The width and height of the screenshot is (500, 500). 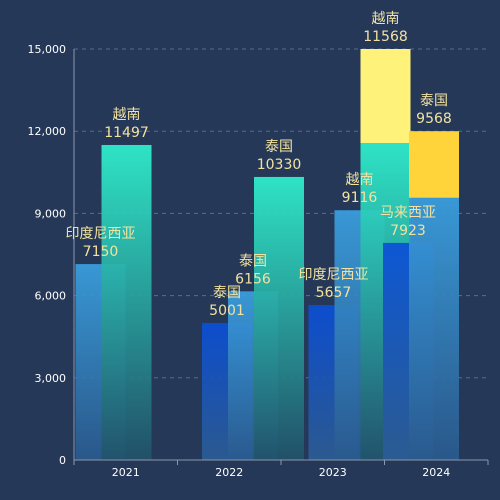 I want to click on data-label-value: 11568, so click(x=385, y=37).